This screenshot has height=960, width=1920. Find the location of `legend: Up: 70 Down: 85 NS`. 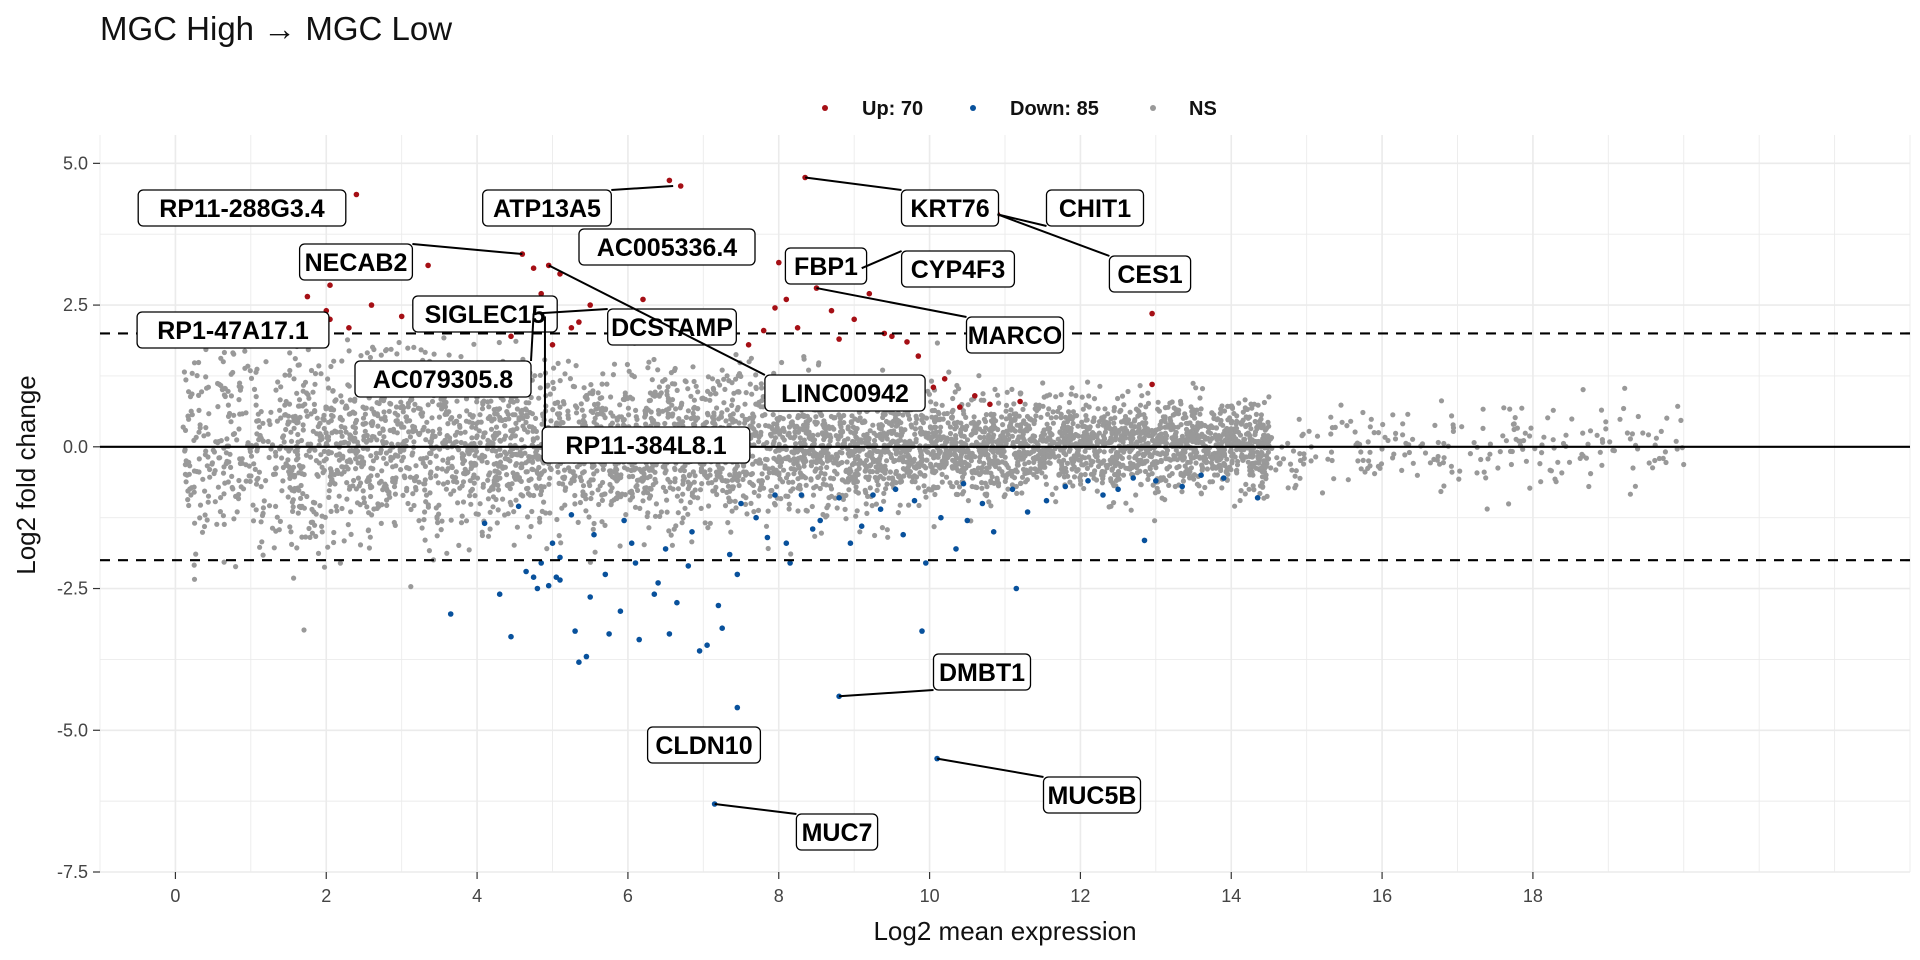

legend: Up: 70 Down: 85 NS is located at coordinates (1019, 109).